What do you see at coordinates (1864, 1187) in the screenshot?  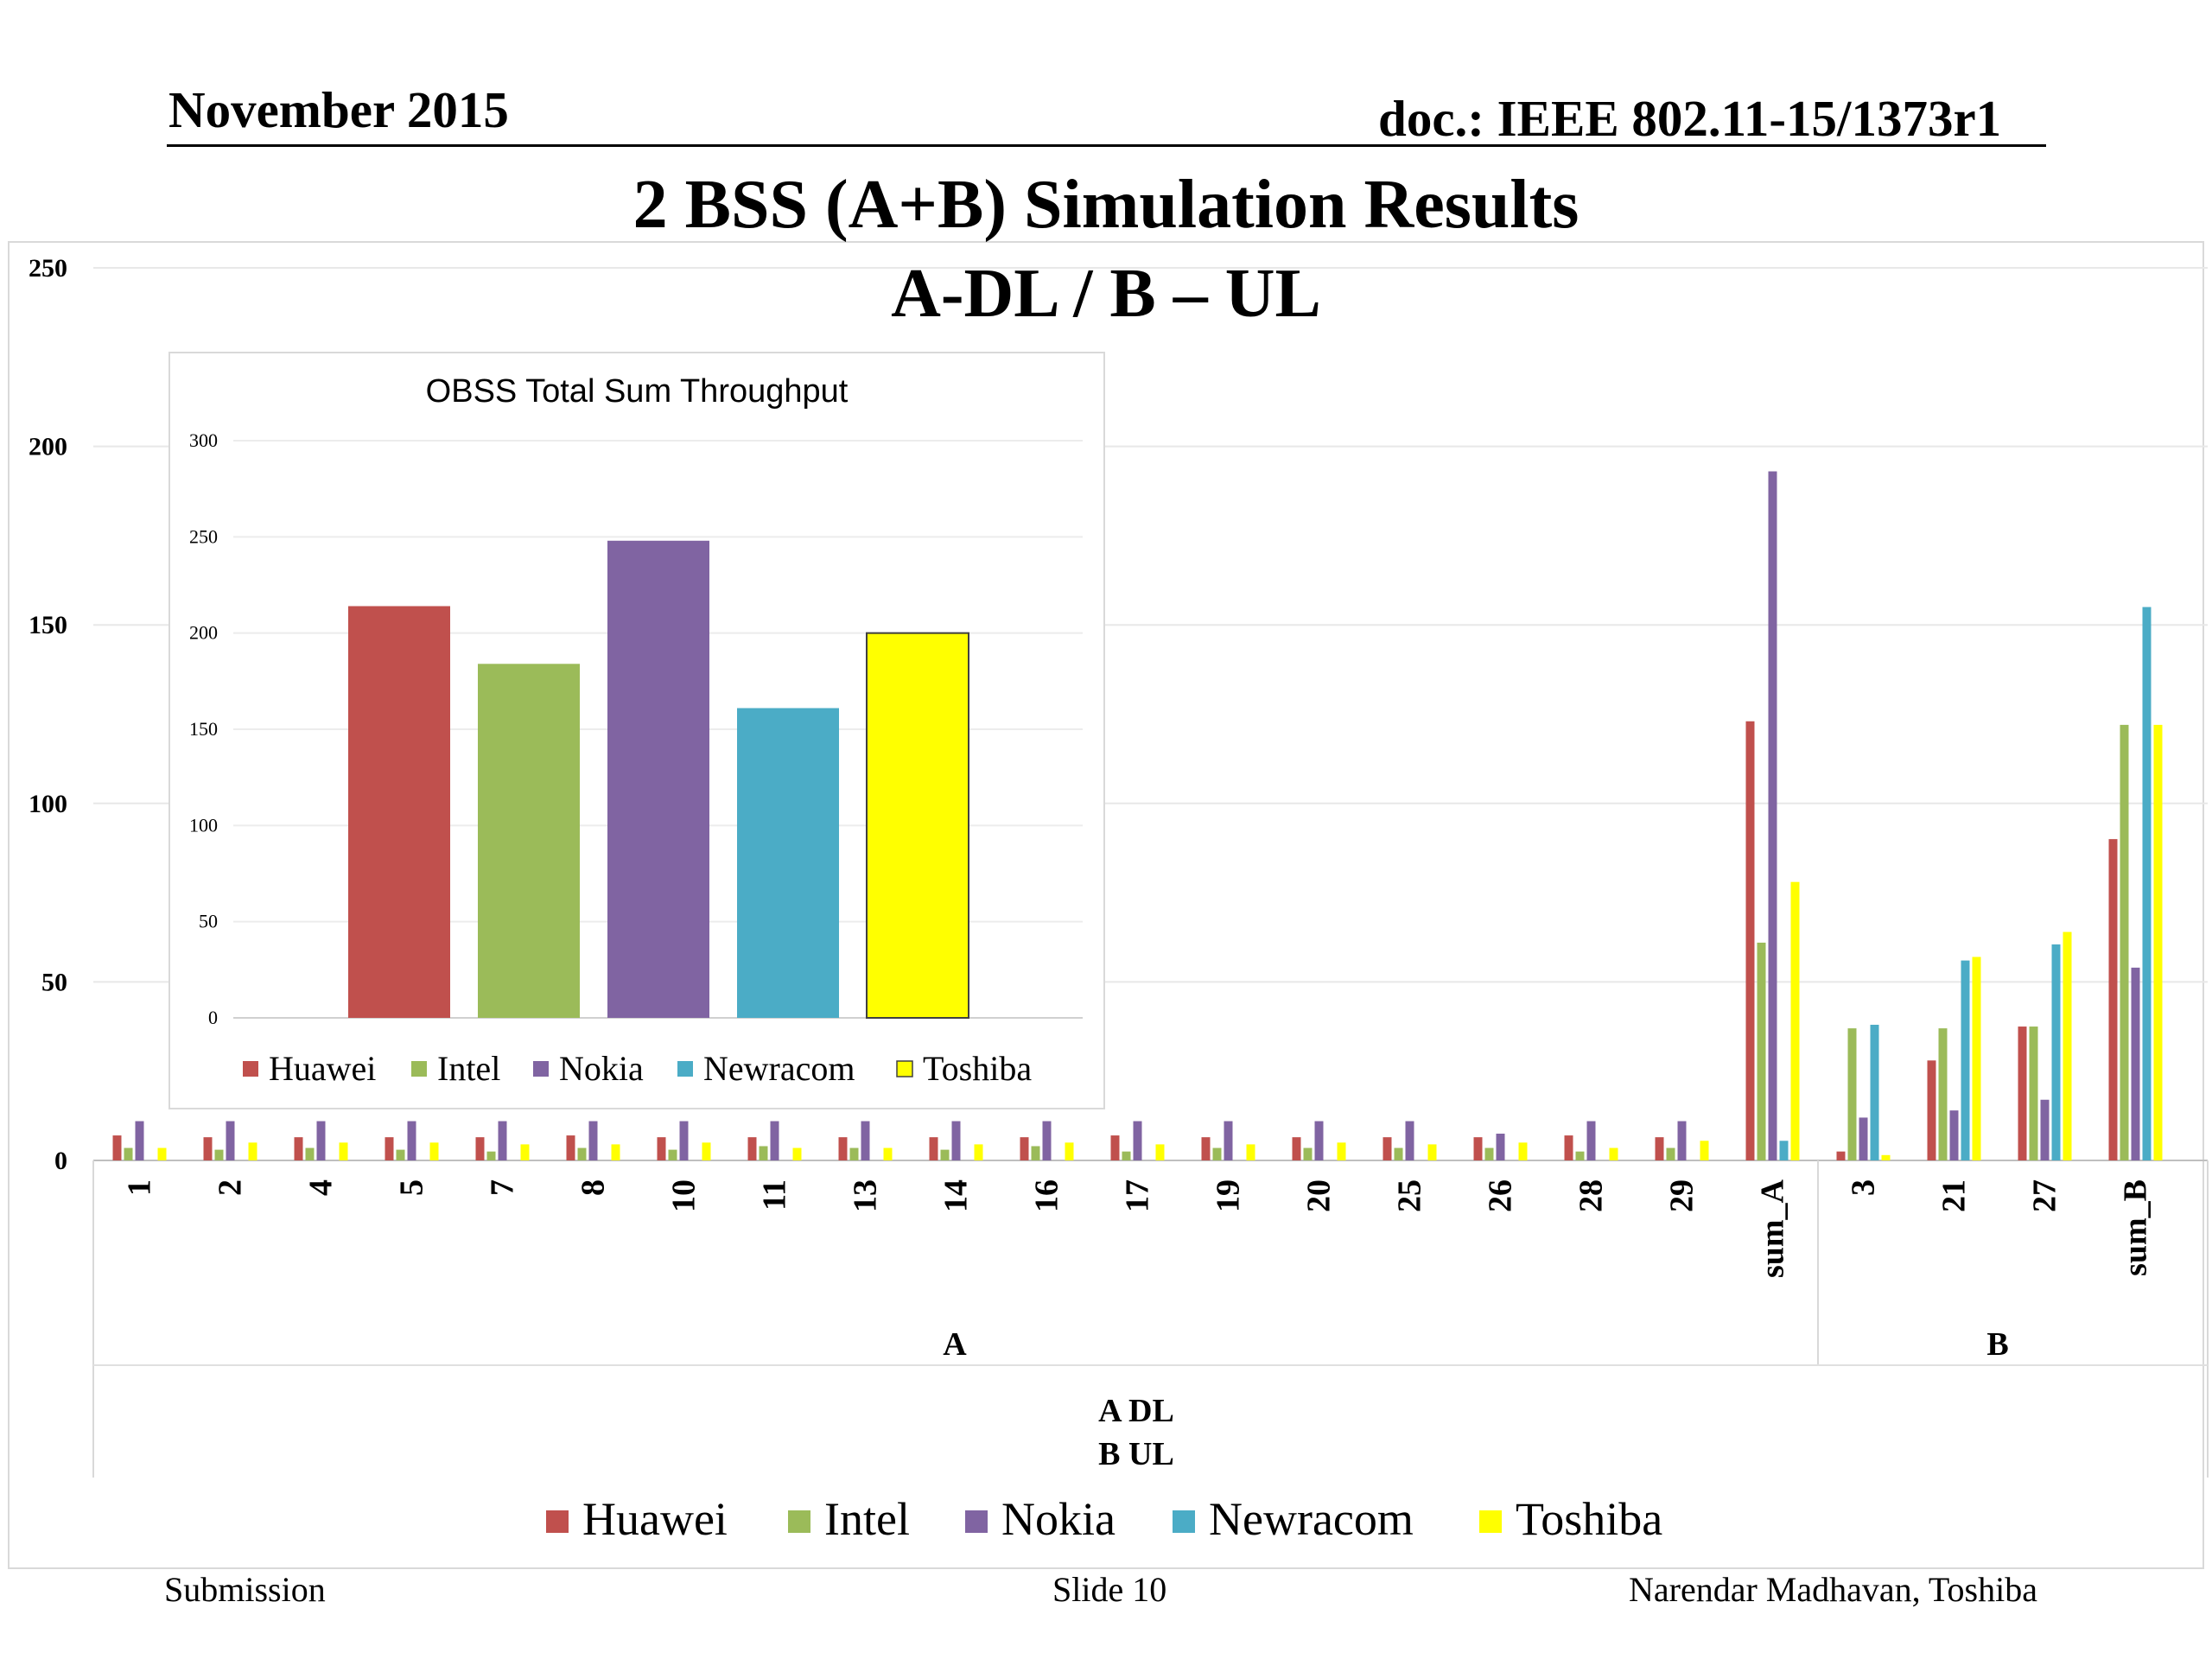 I see `x-tick-label: 3` at bounding box center [1864, 1187].